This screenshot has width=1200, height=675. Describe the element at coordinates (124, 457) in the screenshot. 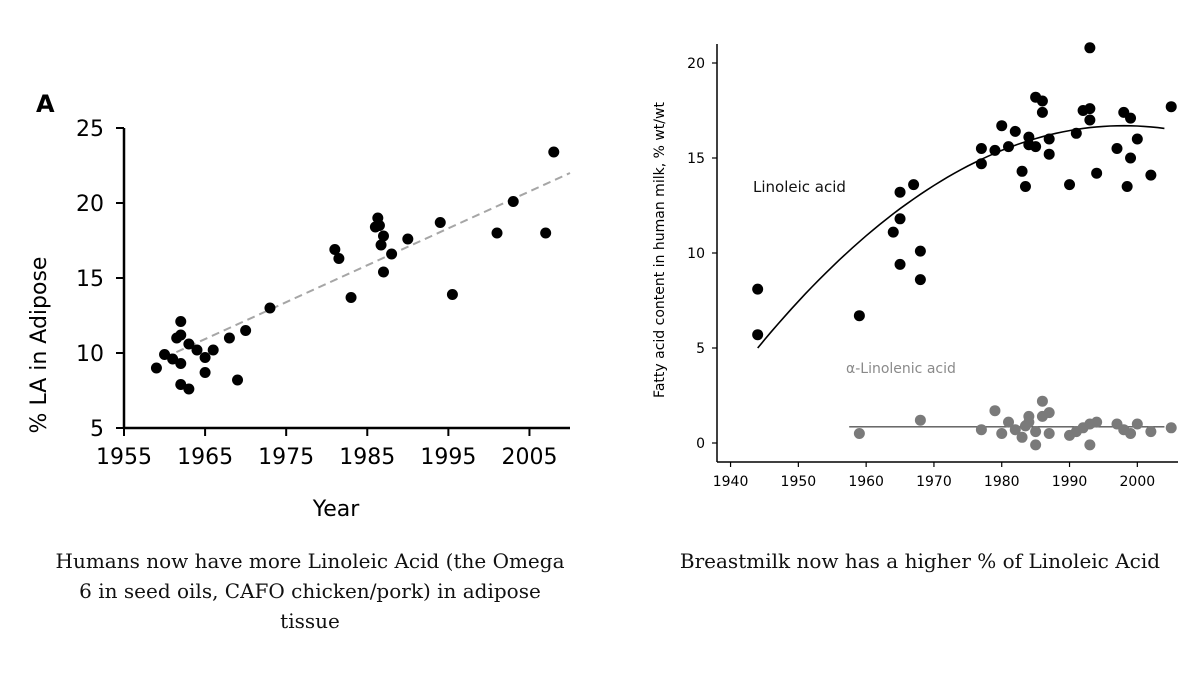

I see `x-tick-label: 1955` at that location.